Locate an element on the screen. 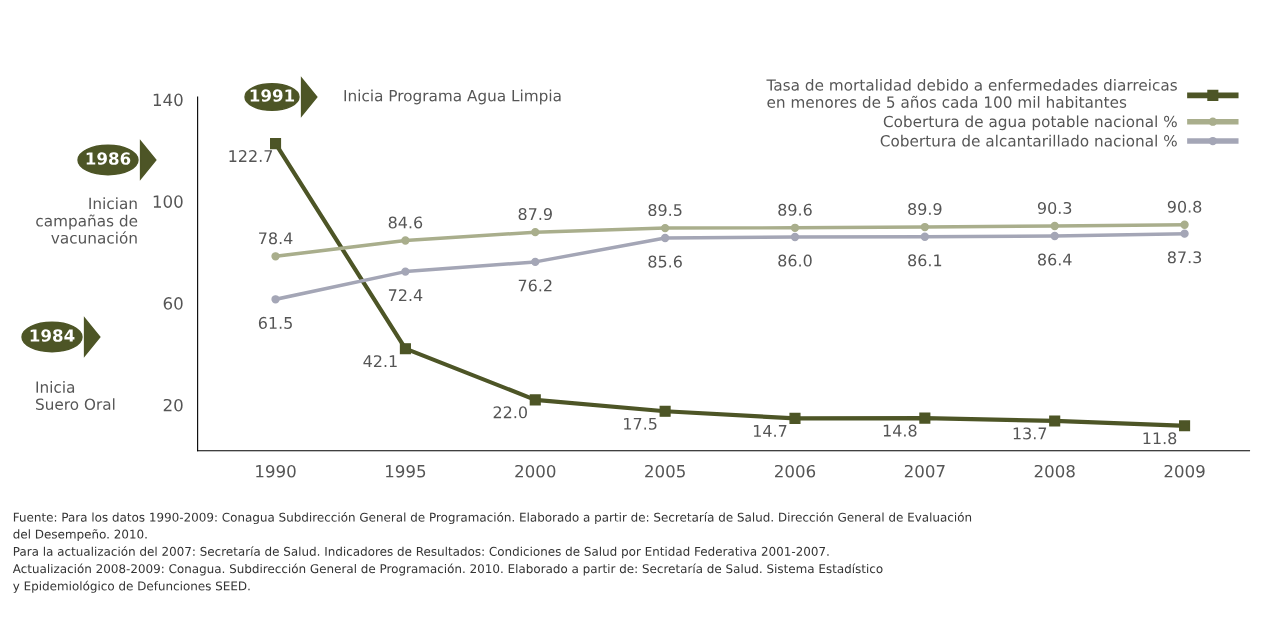 The image size is (1275, 626). data-label: 122.7 is located at coordinates (251, 156).